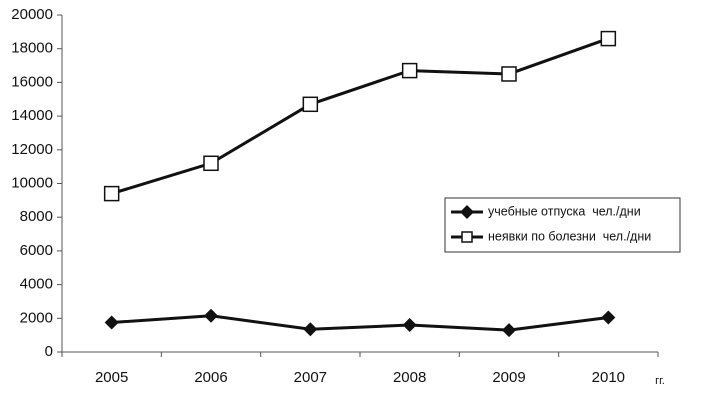 The width and height of the screenshot is (709, 408). What do you see at coordinates (32, 149) in the screenshot?
I see `y-tick-label: 12000` at bounding box center [32, 149].